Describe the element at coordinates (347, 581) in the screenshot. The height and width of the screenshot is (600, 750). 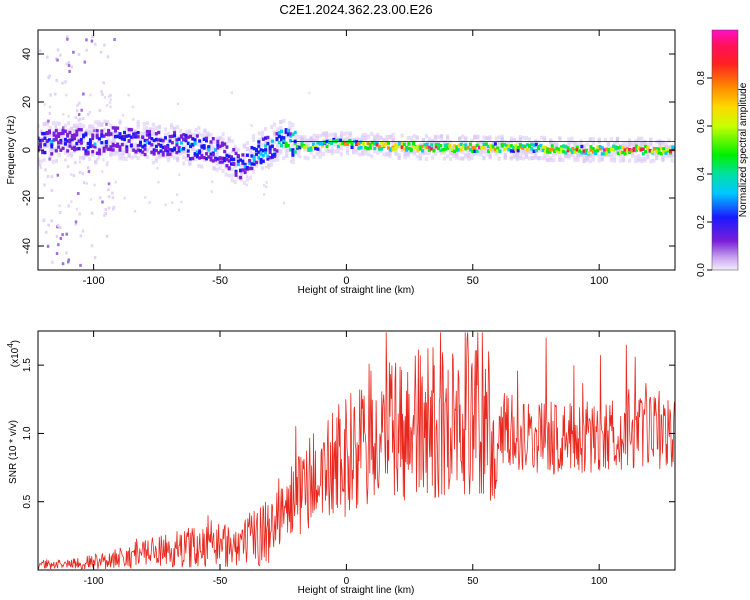
I see `snr-x-tick-label: 0` at that location.